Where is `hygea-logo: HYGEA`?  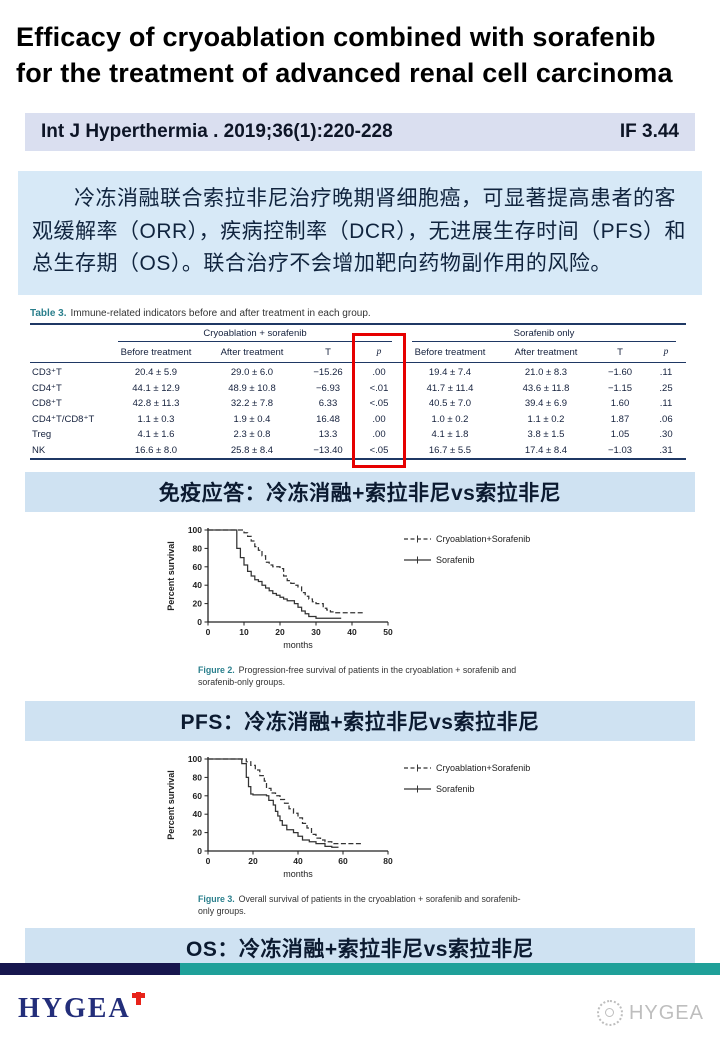 hygea-logo: HYGEA is located at coordinates (81, 1008).